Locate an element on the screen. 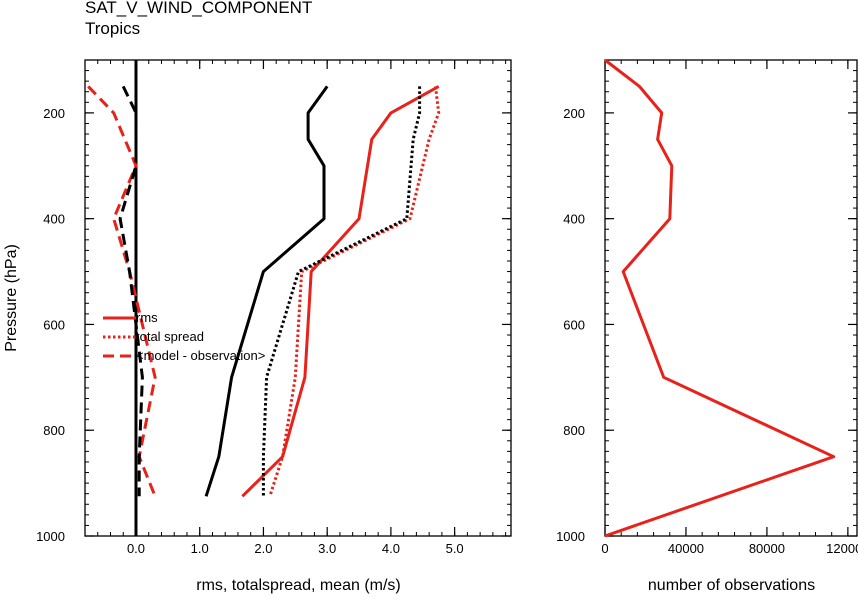  x-tick-label: 3.0 is located at coordinates (327, 548).